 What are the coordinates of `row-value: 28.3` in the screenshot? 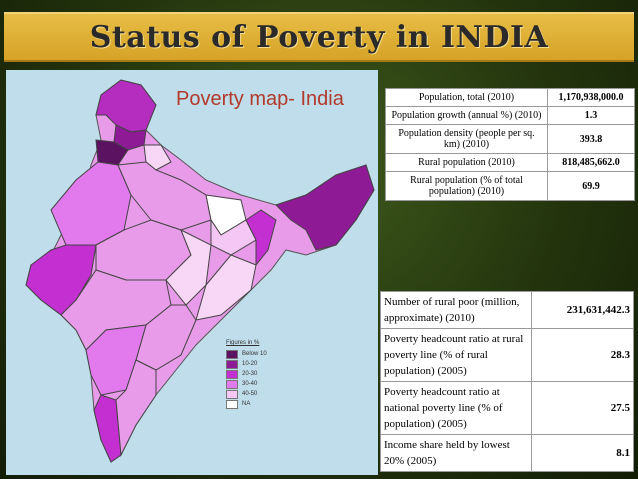 It's located at (582, 355).